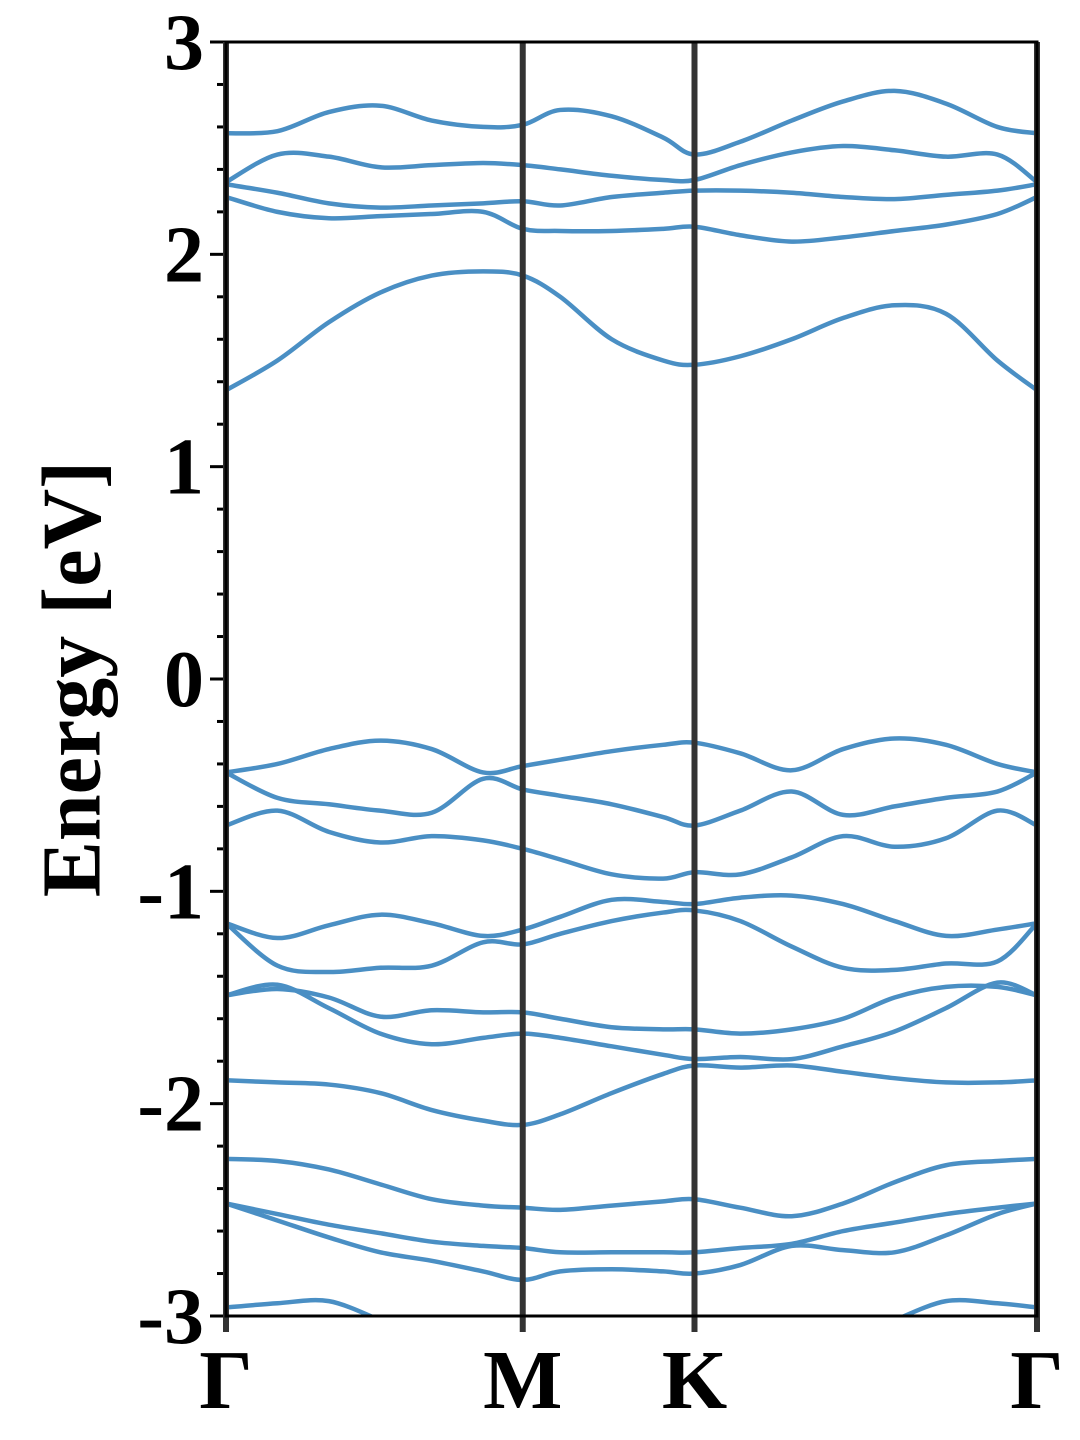 This screenshot has height=1440, width=1080. What do you see at coordinates (694, 1380) in the screenshot?
I see `x-tick-label: K` at bounding box center [694, 1380].